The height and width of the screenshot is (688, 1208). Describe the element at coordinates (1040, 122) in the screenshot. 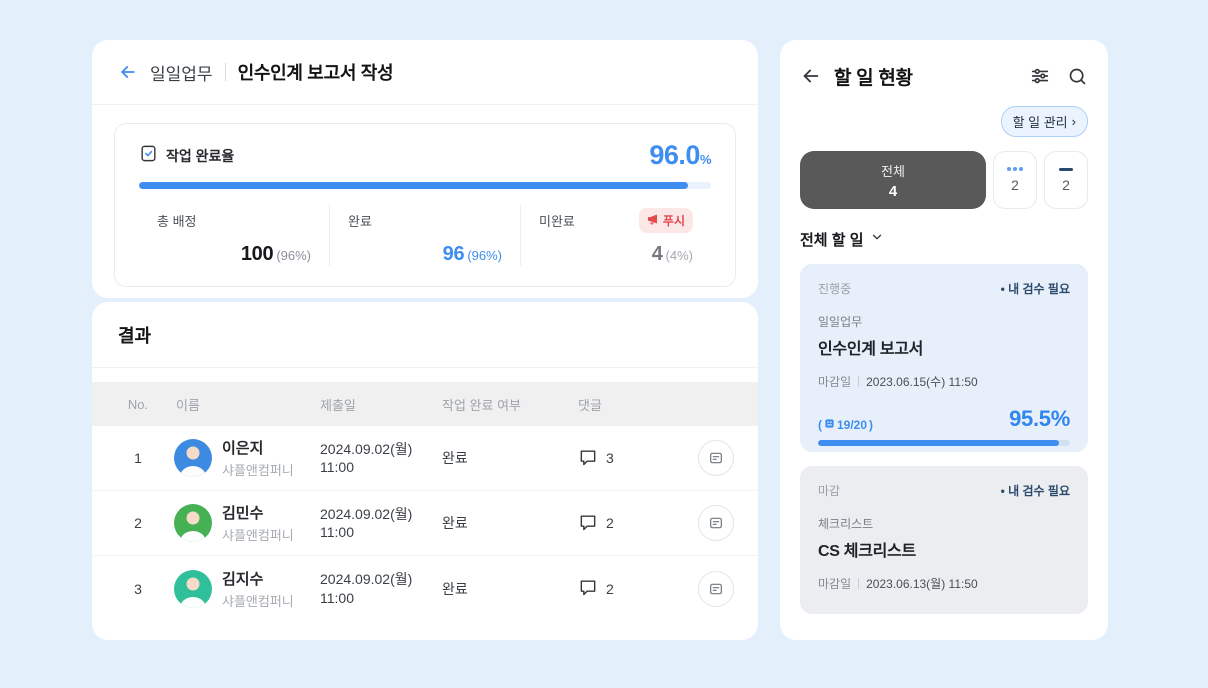

I see `todo-manage-label: 할 일 관리` at that location.